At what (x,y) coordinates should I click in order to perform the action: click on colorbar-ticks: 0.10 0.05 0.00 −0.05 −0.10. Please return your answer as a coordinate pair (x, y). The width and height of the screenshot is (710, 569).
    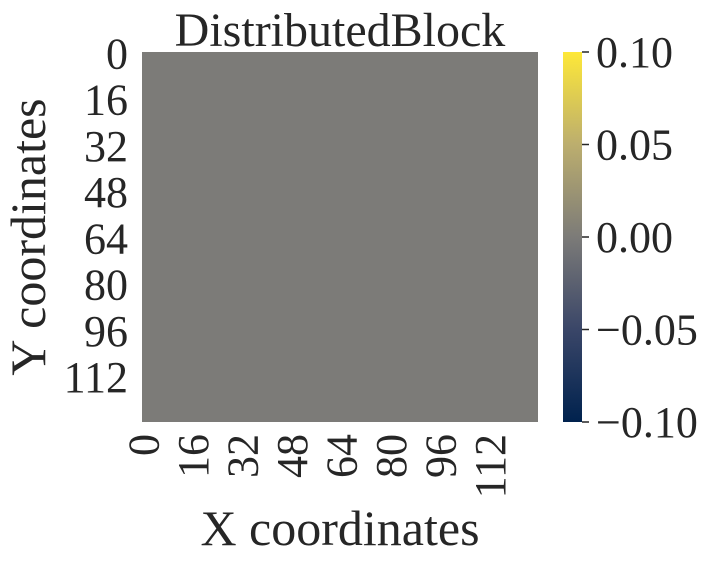
    Looking at the image, I should click on (640, 237).